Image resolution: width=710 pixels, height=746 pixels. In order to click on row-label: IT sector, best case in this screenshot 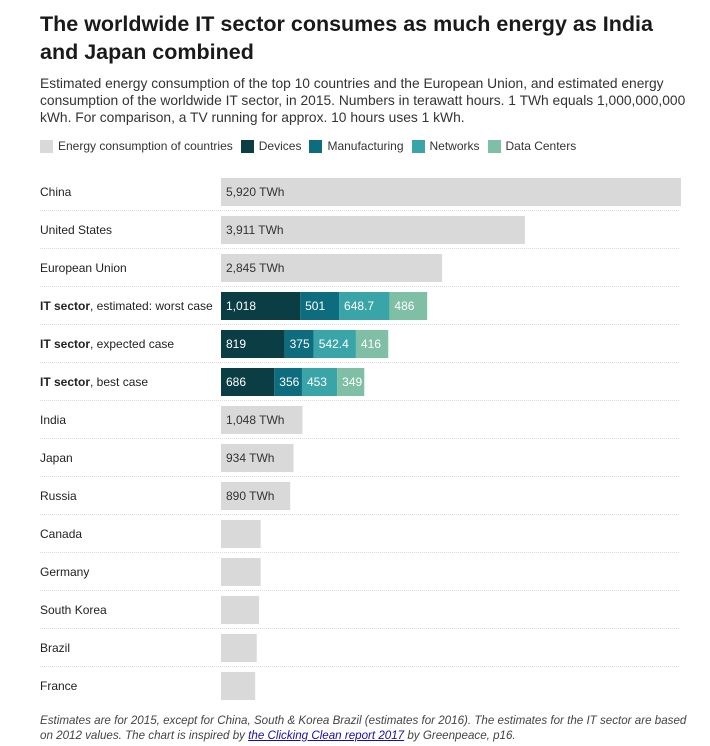, I will do `click(94, 382)`.